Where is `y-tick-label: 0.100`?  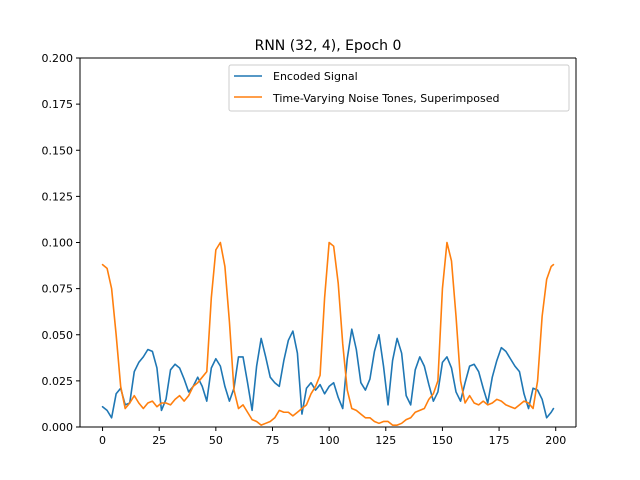
y-tick-label: 0.100 is located at coordinates (58, 243).